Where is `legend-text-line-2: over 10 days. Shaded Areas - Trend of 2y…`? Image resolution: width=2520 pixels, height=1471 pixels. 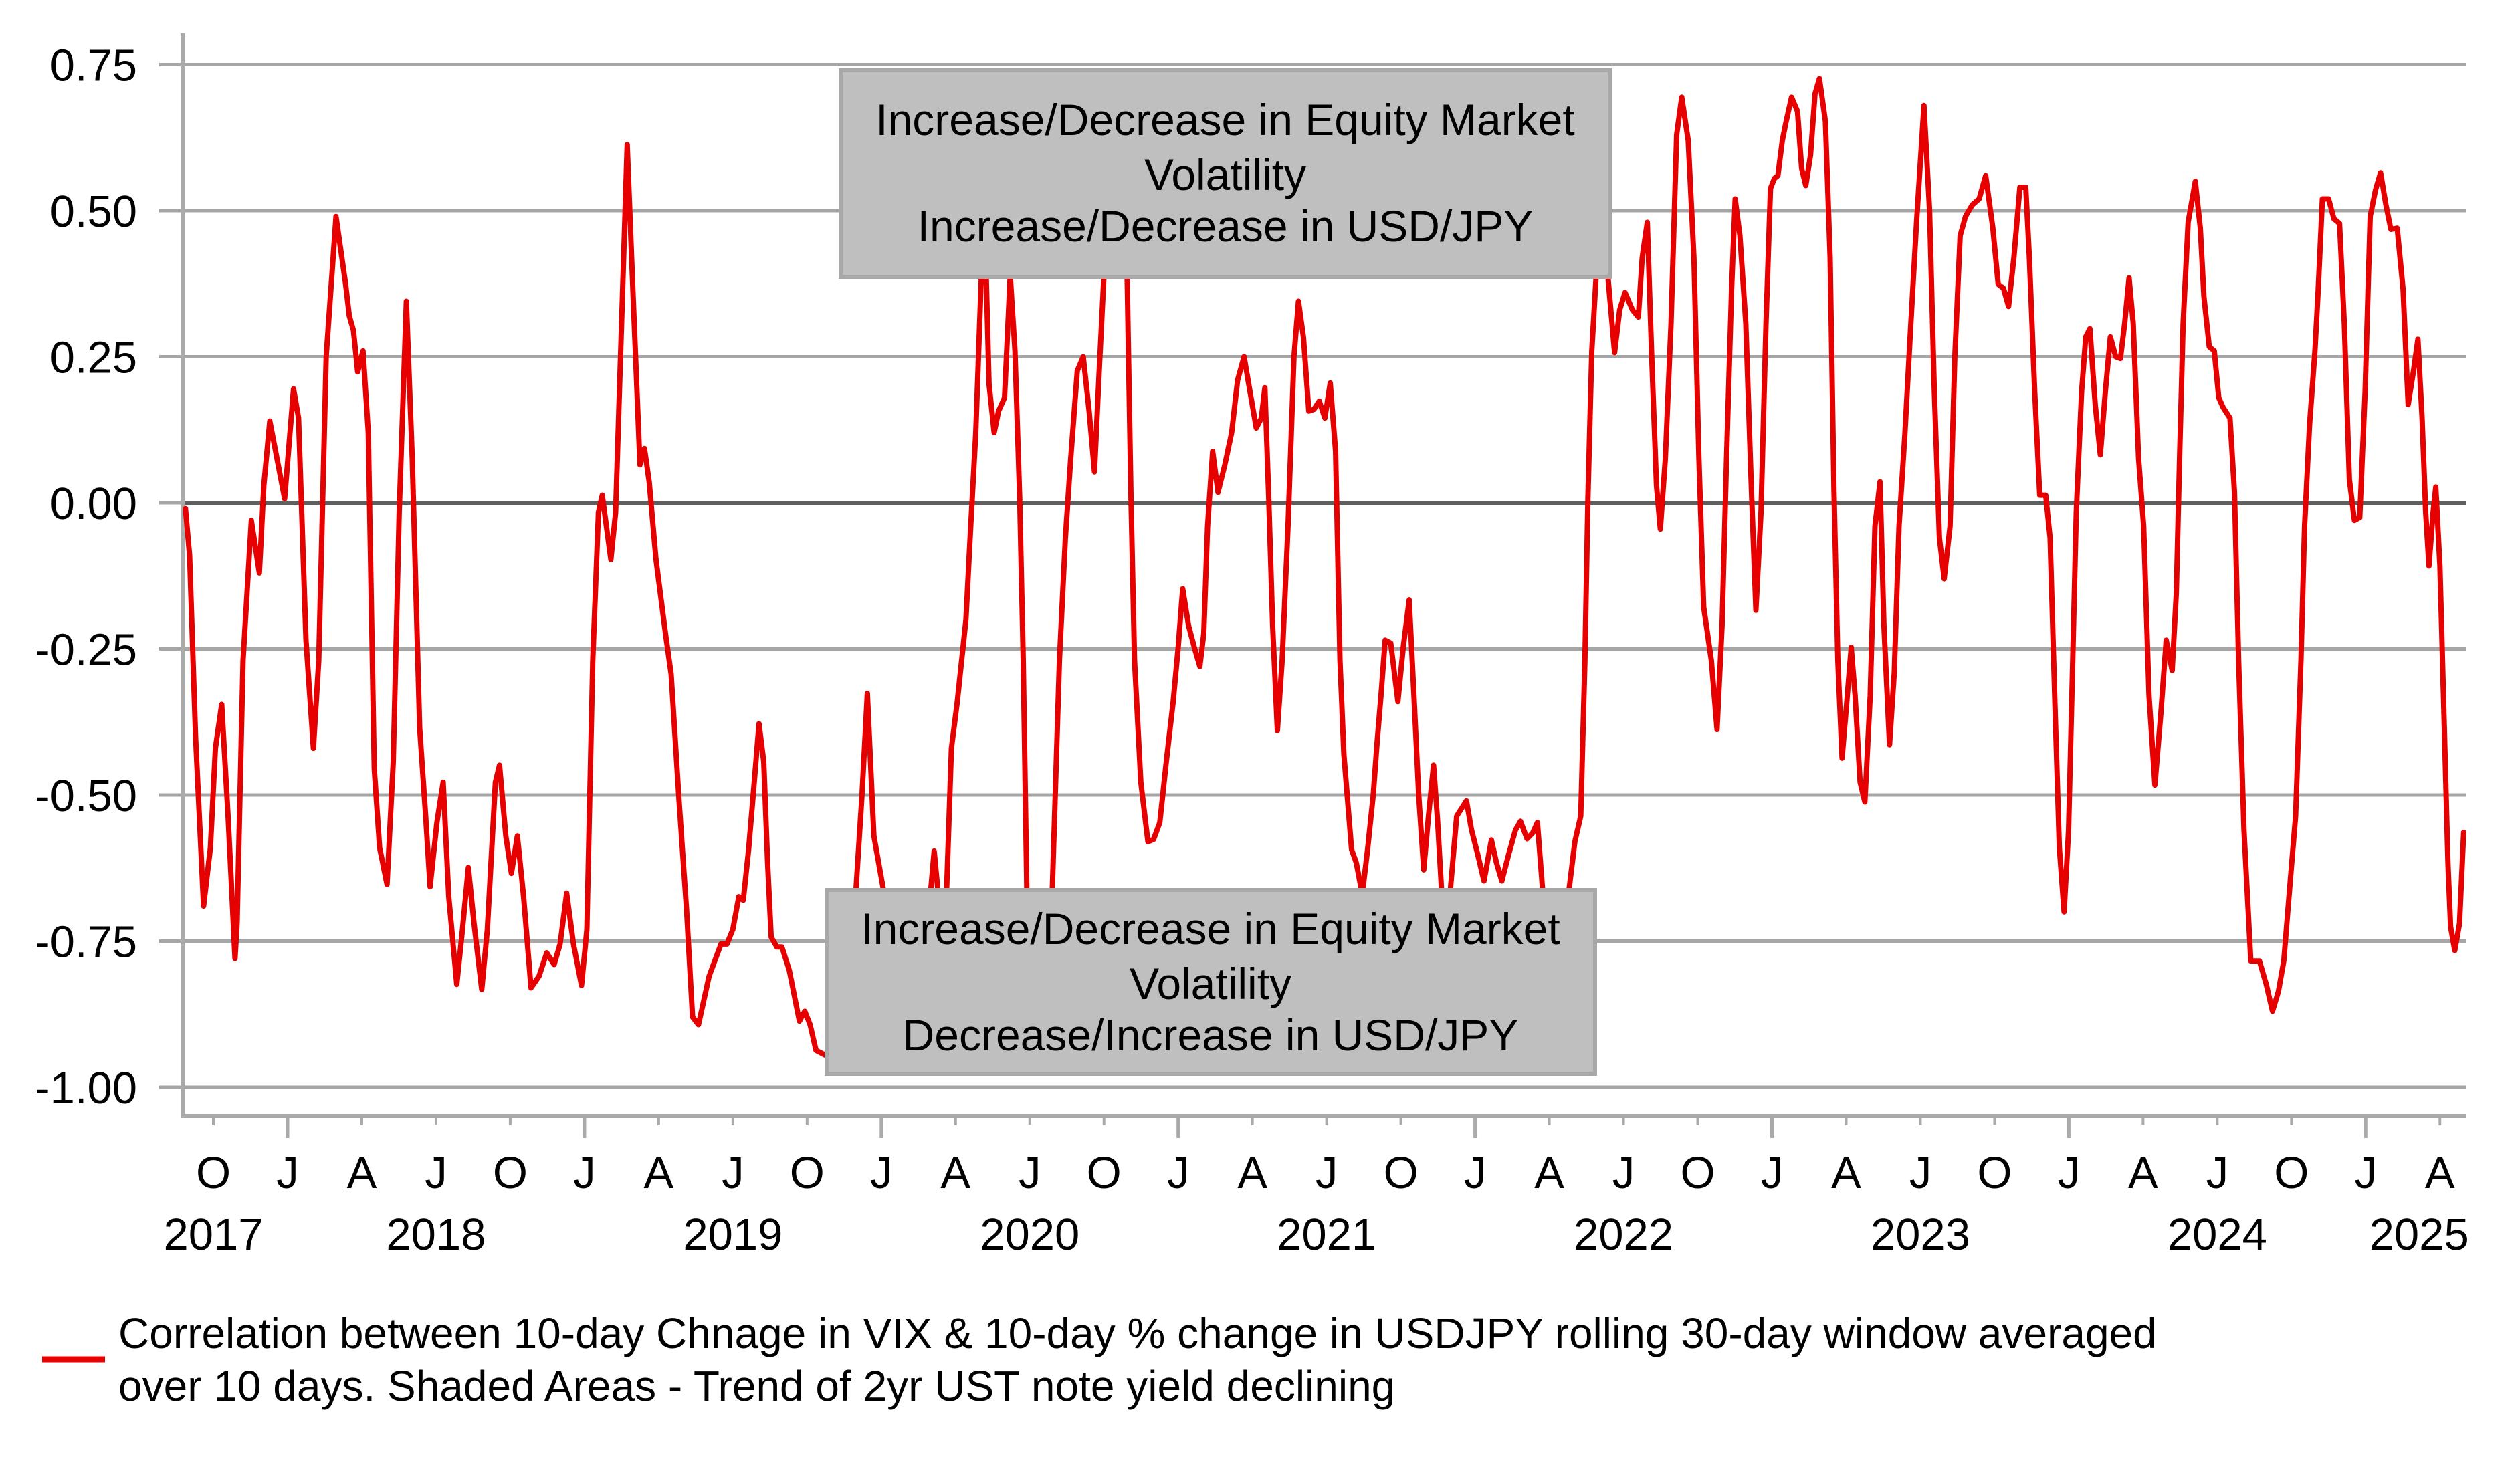 legend-text-line-2: over 10 days. Shaded Areas - Trend of 2y… is located at coordinates (756, 1386).